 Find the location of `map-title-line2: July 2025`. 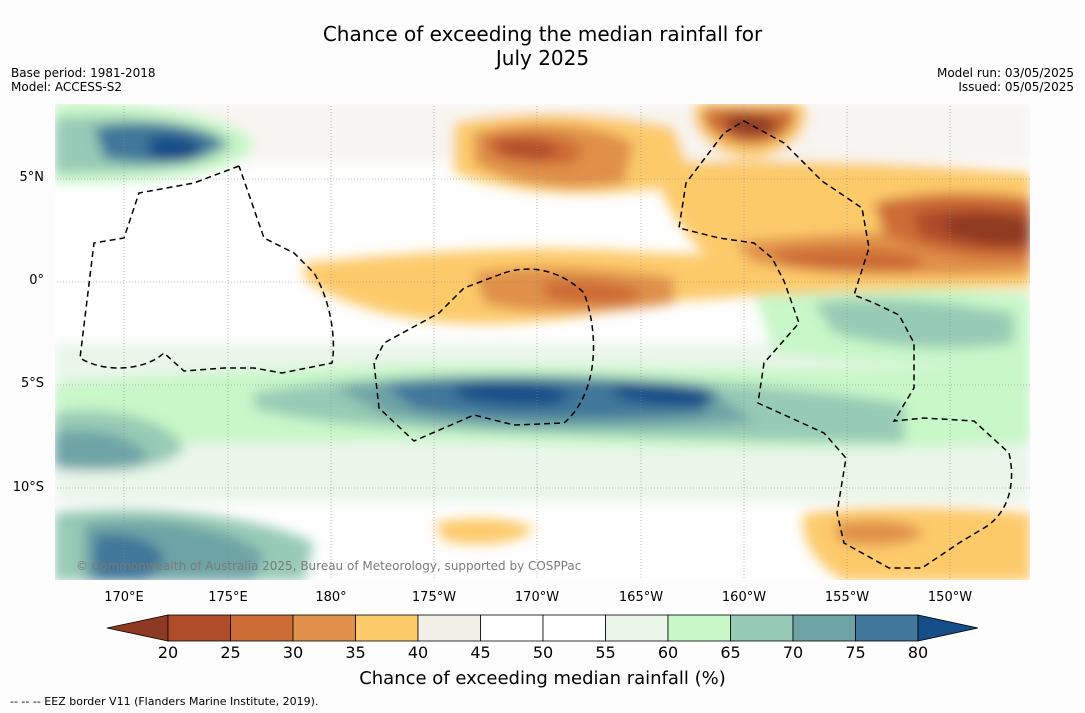

map-title-line2: July 2025 is located at coordinates (542, 58).